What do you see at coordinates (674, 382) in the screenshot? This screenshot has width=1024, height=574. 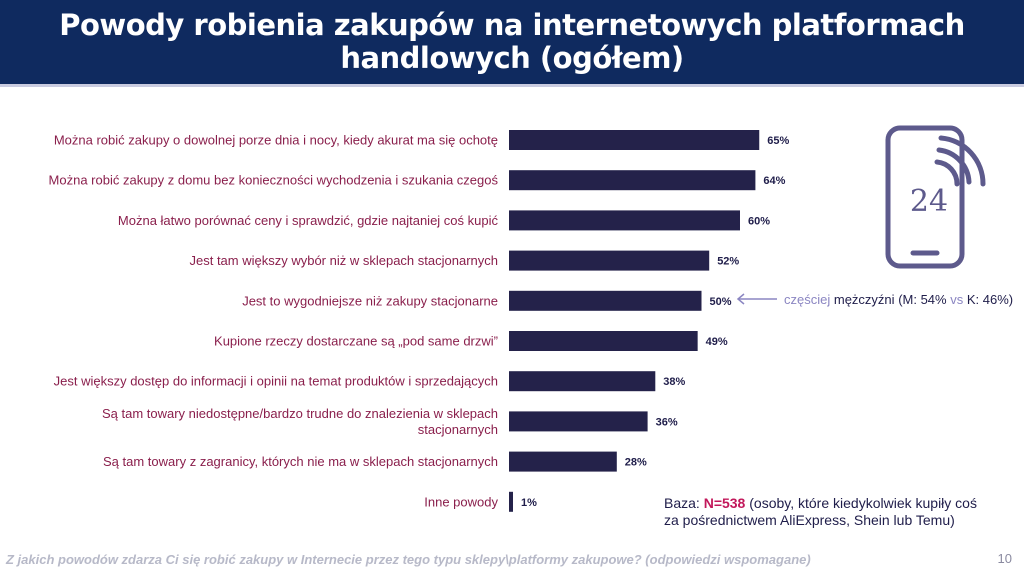 I see `data-label: 38%` at bounding box center [674, 382].